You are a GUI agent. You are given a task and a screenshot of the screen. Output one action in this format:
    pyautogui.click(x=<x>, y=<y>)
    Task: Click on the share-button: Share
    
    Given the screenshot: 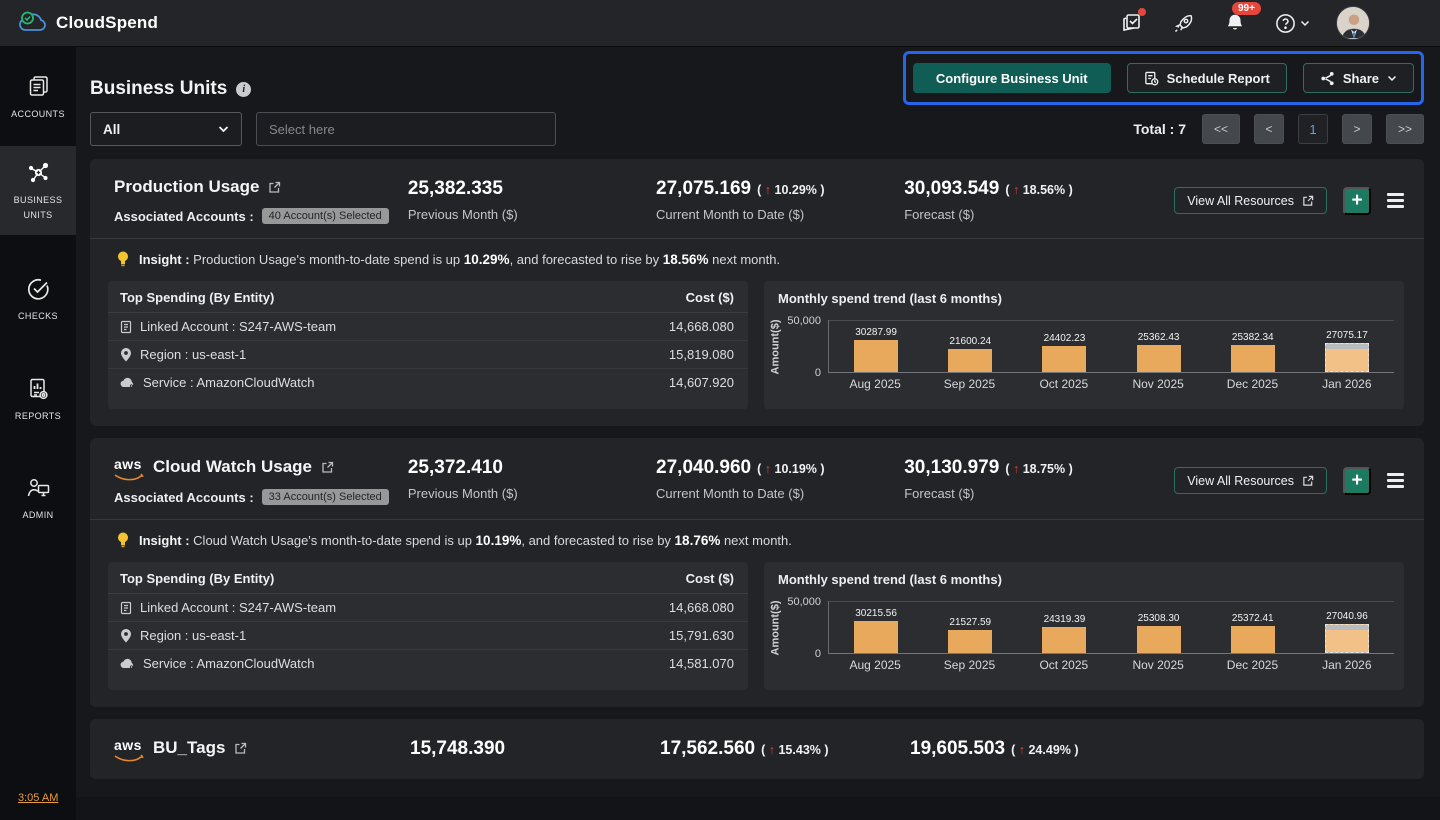 What is the action you would take?
    pyautogui.click(x=1358, y=78)
    